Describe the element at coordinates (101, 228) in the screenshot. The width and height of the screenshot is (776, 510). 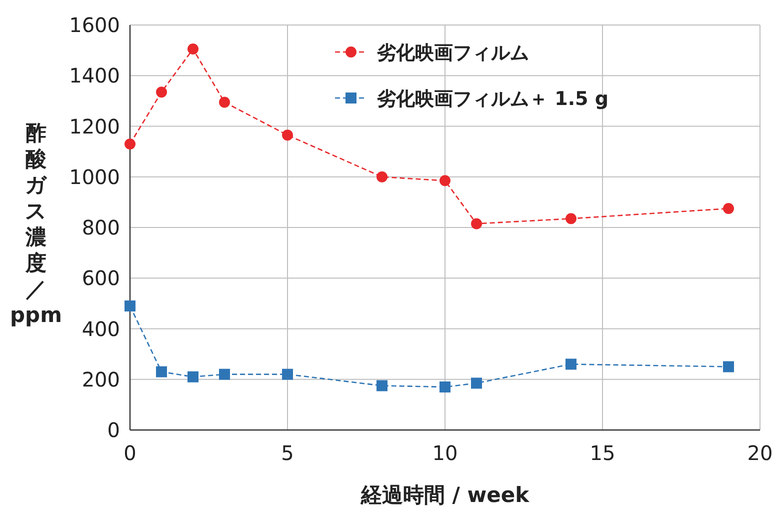
I see `y-tick-label: 800` at that location.